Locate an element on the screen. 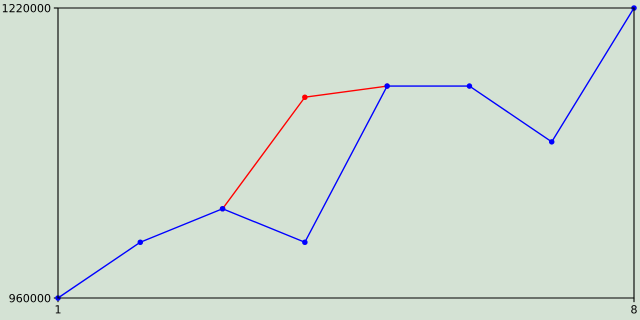 This screenshot has height=320, width=640. x-tick-label: 8 is located at coordinates (634, 309).